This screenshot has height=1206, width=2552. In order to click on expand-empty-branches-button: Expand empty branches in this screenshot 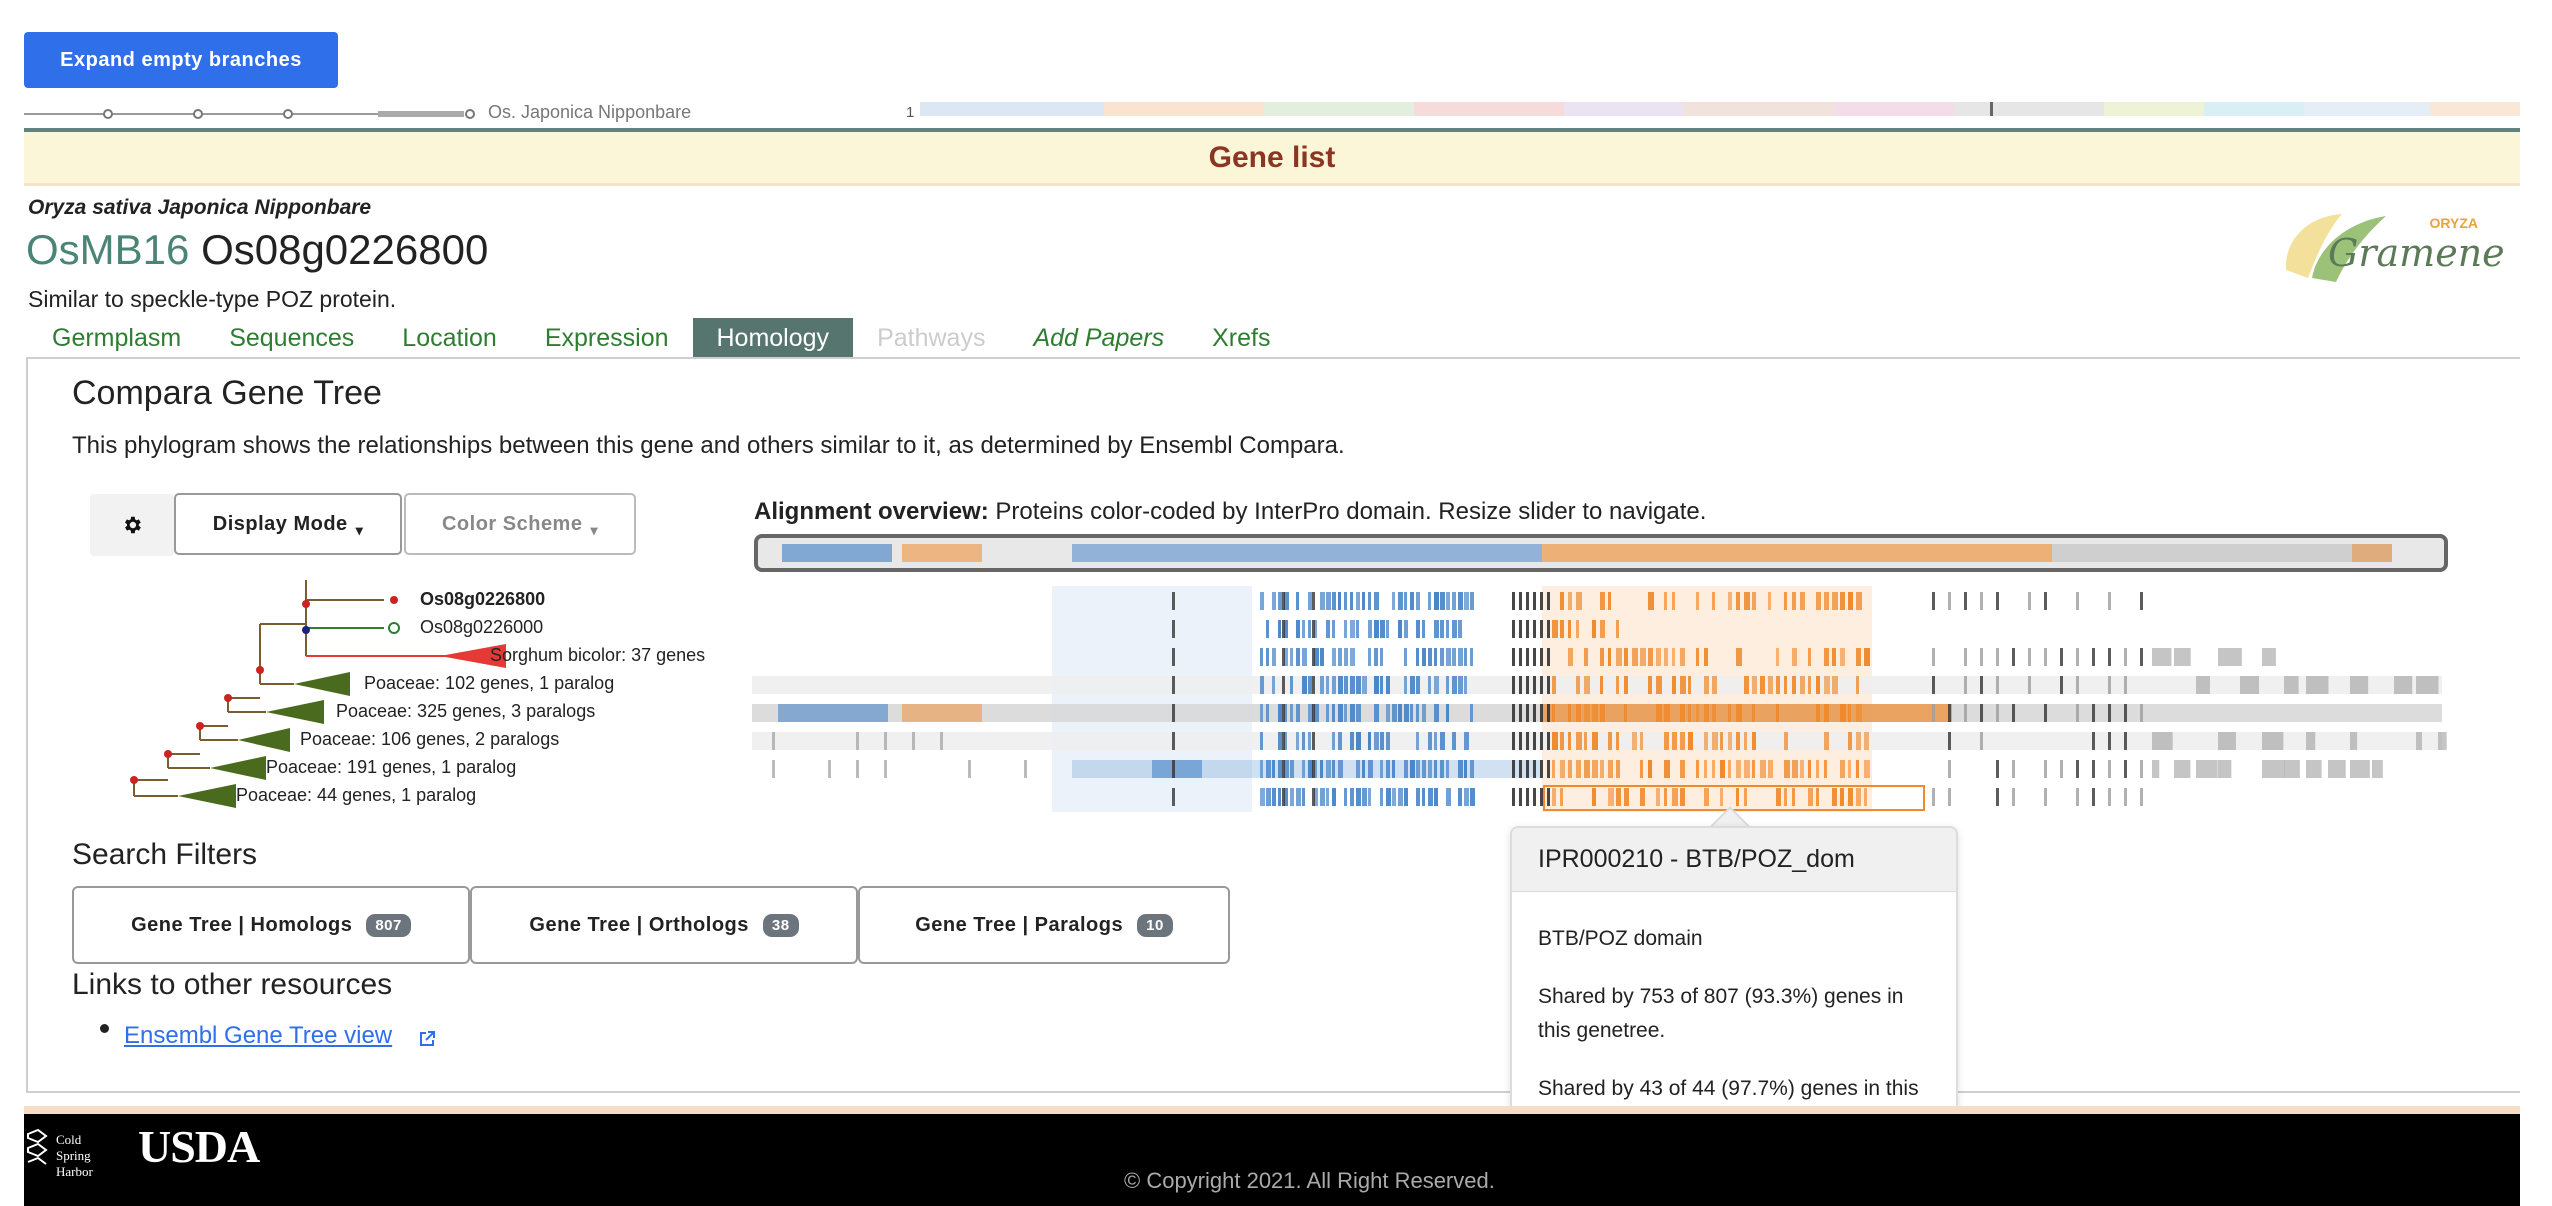, I will do `click(181, 60)`.